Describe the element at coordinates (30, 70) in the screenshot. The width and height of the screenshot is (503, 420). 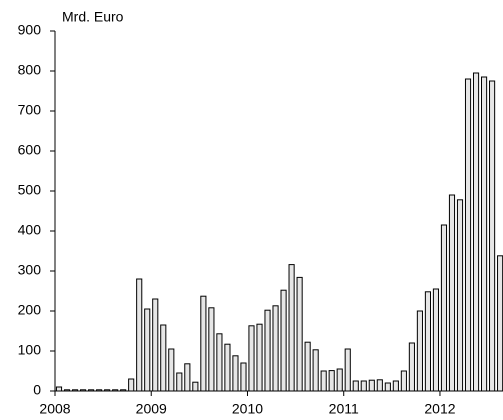
I see `y-tick-label: 800` at that location.